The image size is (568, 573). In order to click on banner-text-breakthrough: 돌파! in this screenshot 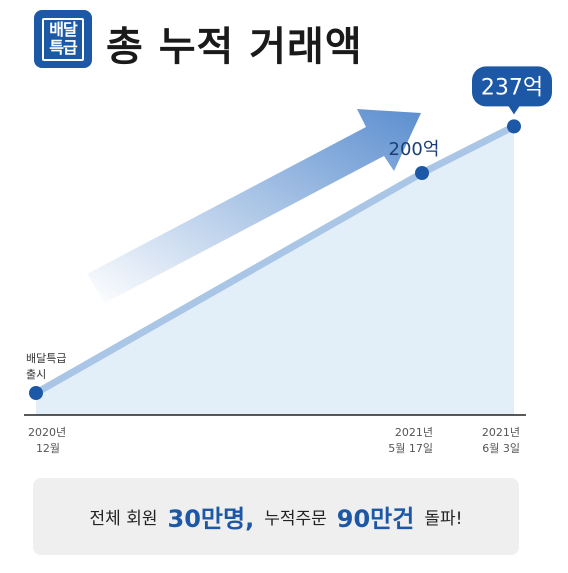, I will do `click(443, 519)`.